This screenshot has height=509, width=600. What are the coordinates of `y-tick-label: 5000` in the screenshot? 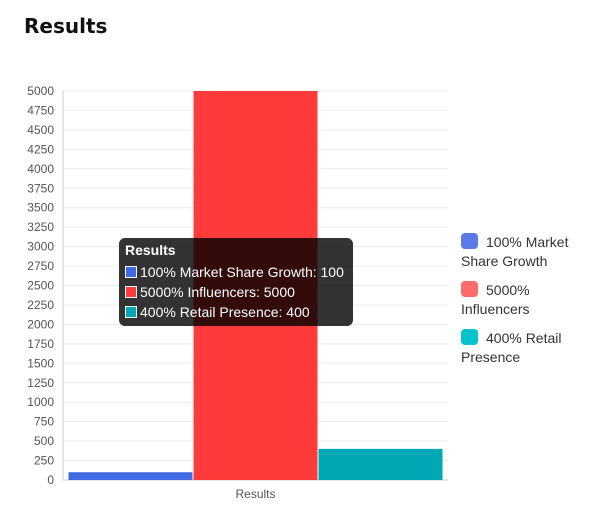 It's located at (40, 91).